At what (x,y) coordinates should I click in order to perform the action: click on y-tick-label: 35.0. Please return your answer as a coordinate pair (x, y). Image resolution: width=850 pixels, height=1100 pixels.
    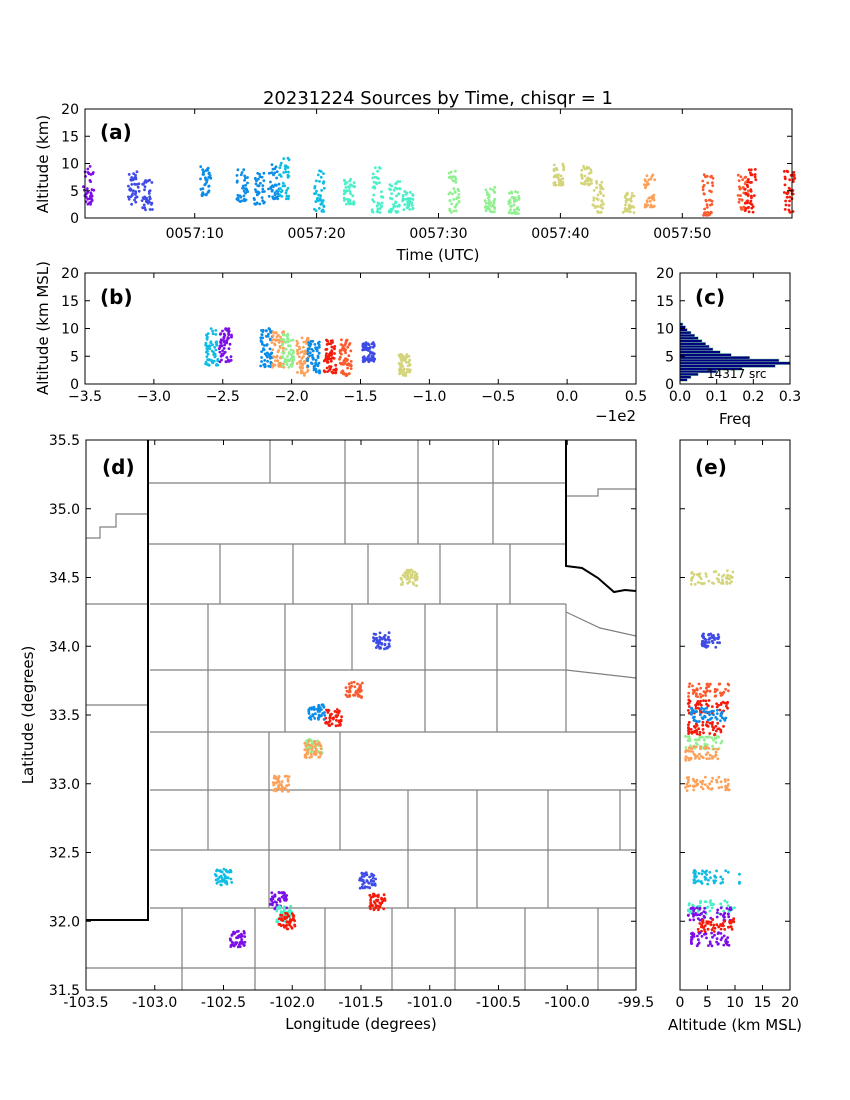
    Looking at the image, I should click on (64, 510).